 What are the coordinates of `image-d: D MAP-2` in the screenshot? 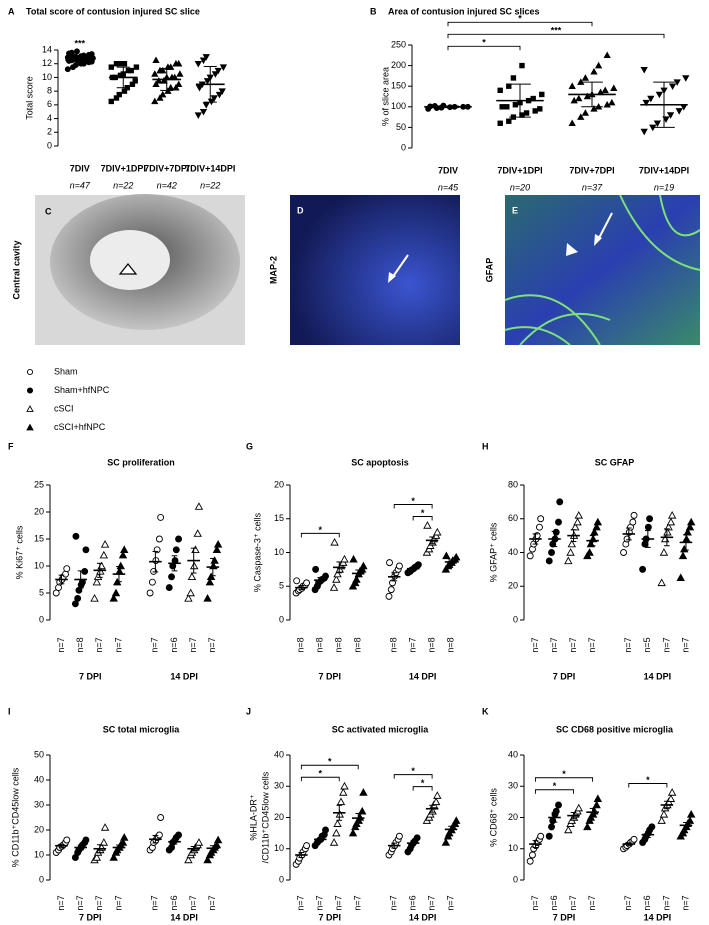 It's located at (364, 270).